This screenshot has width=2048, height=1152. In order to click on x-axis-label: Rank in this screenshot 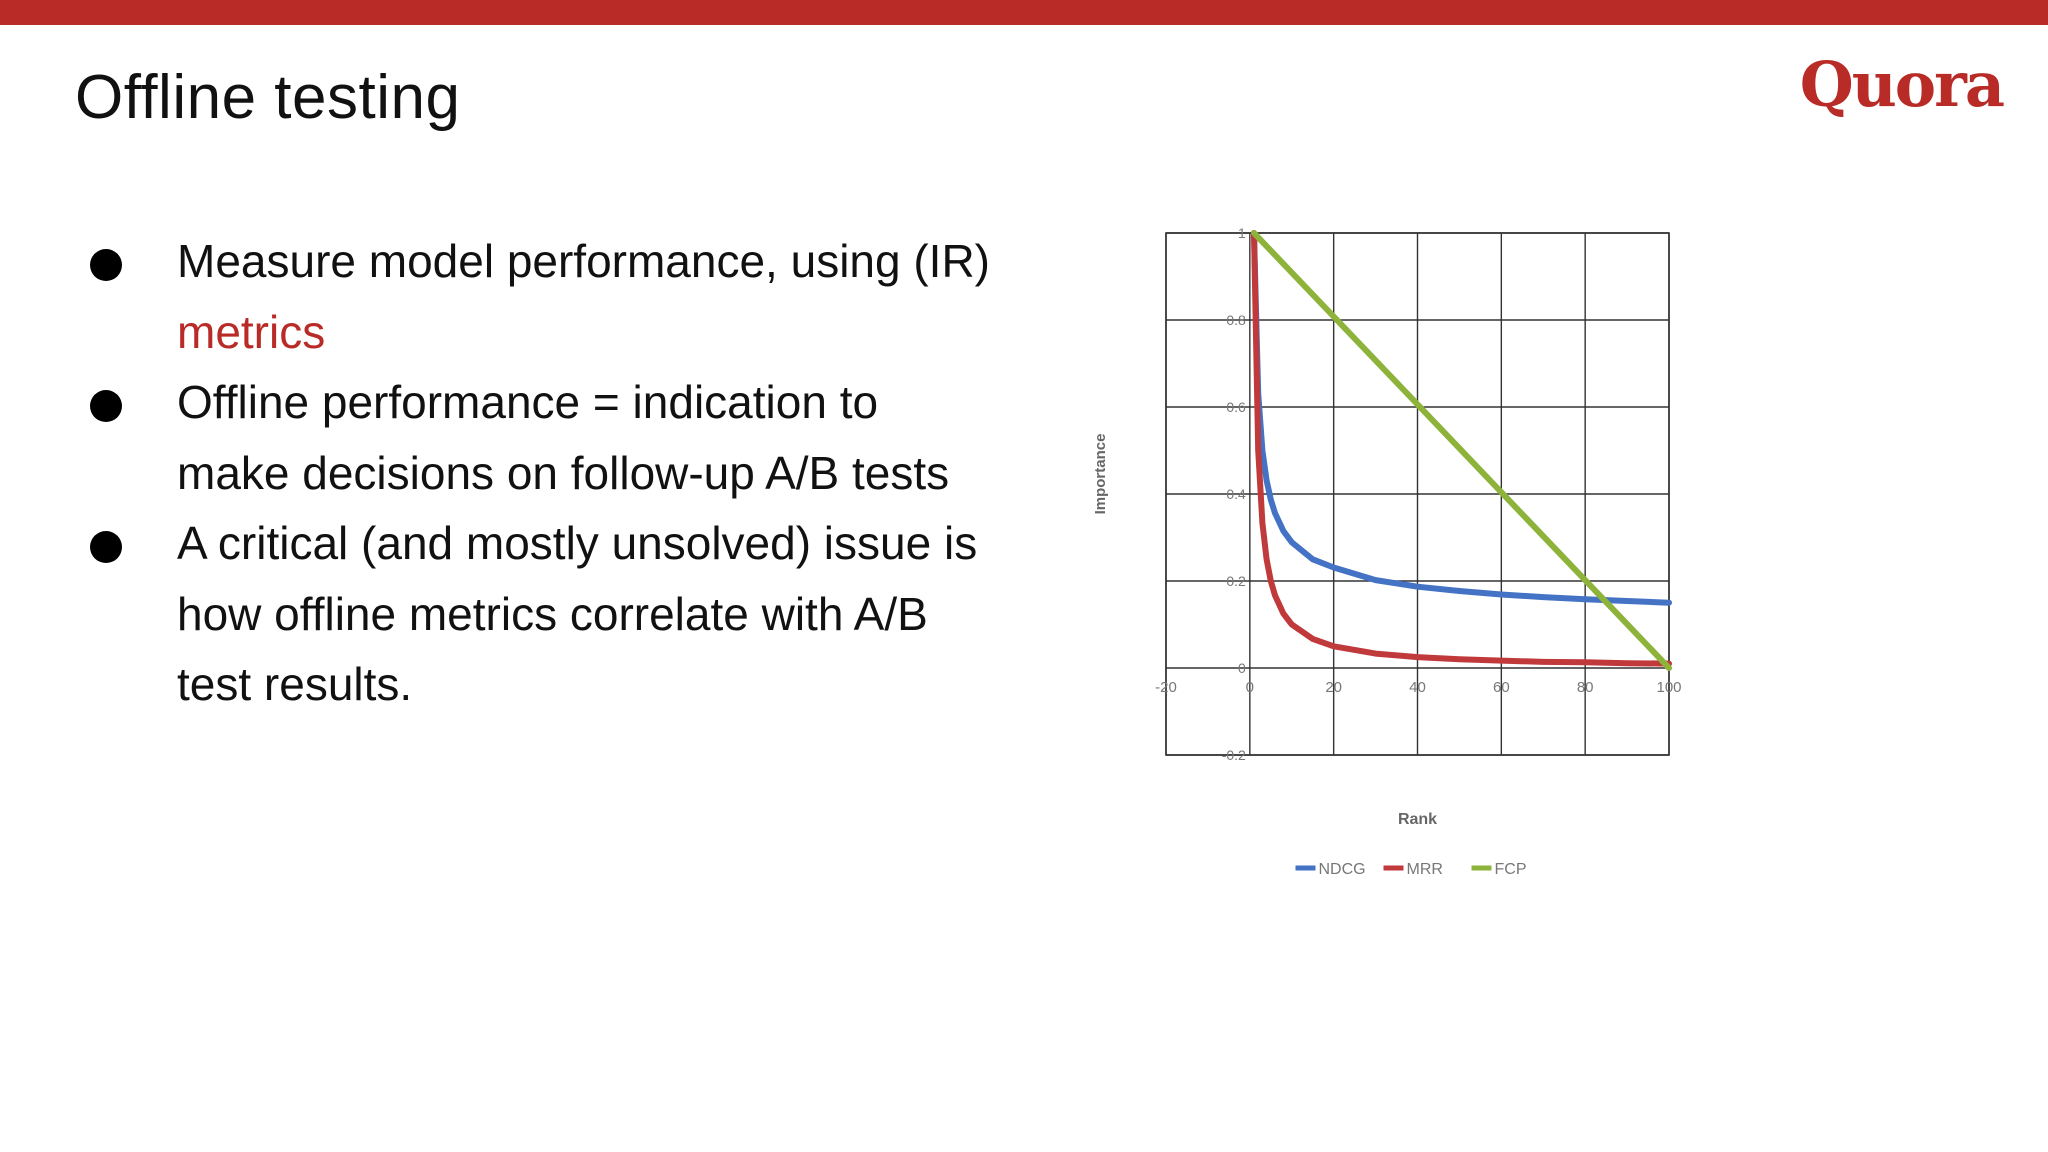, I will do `click(1417, 819)`.